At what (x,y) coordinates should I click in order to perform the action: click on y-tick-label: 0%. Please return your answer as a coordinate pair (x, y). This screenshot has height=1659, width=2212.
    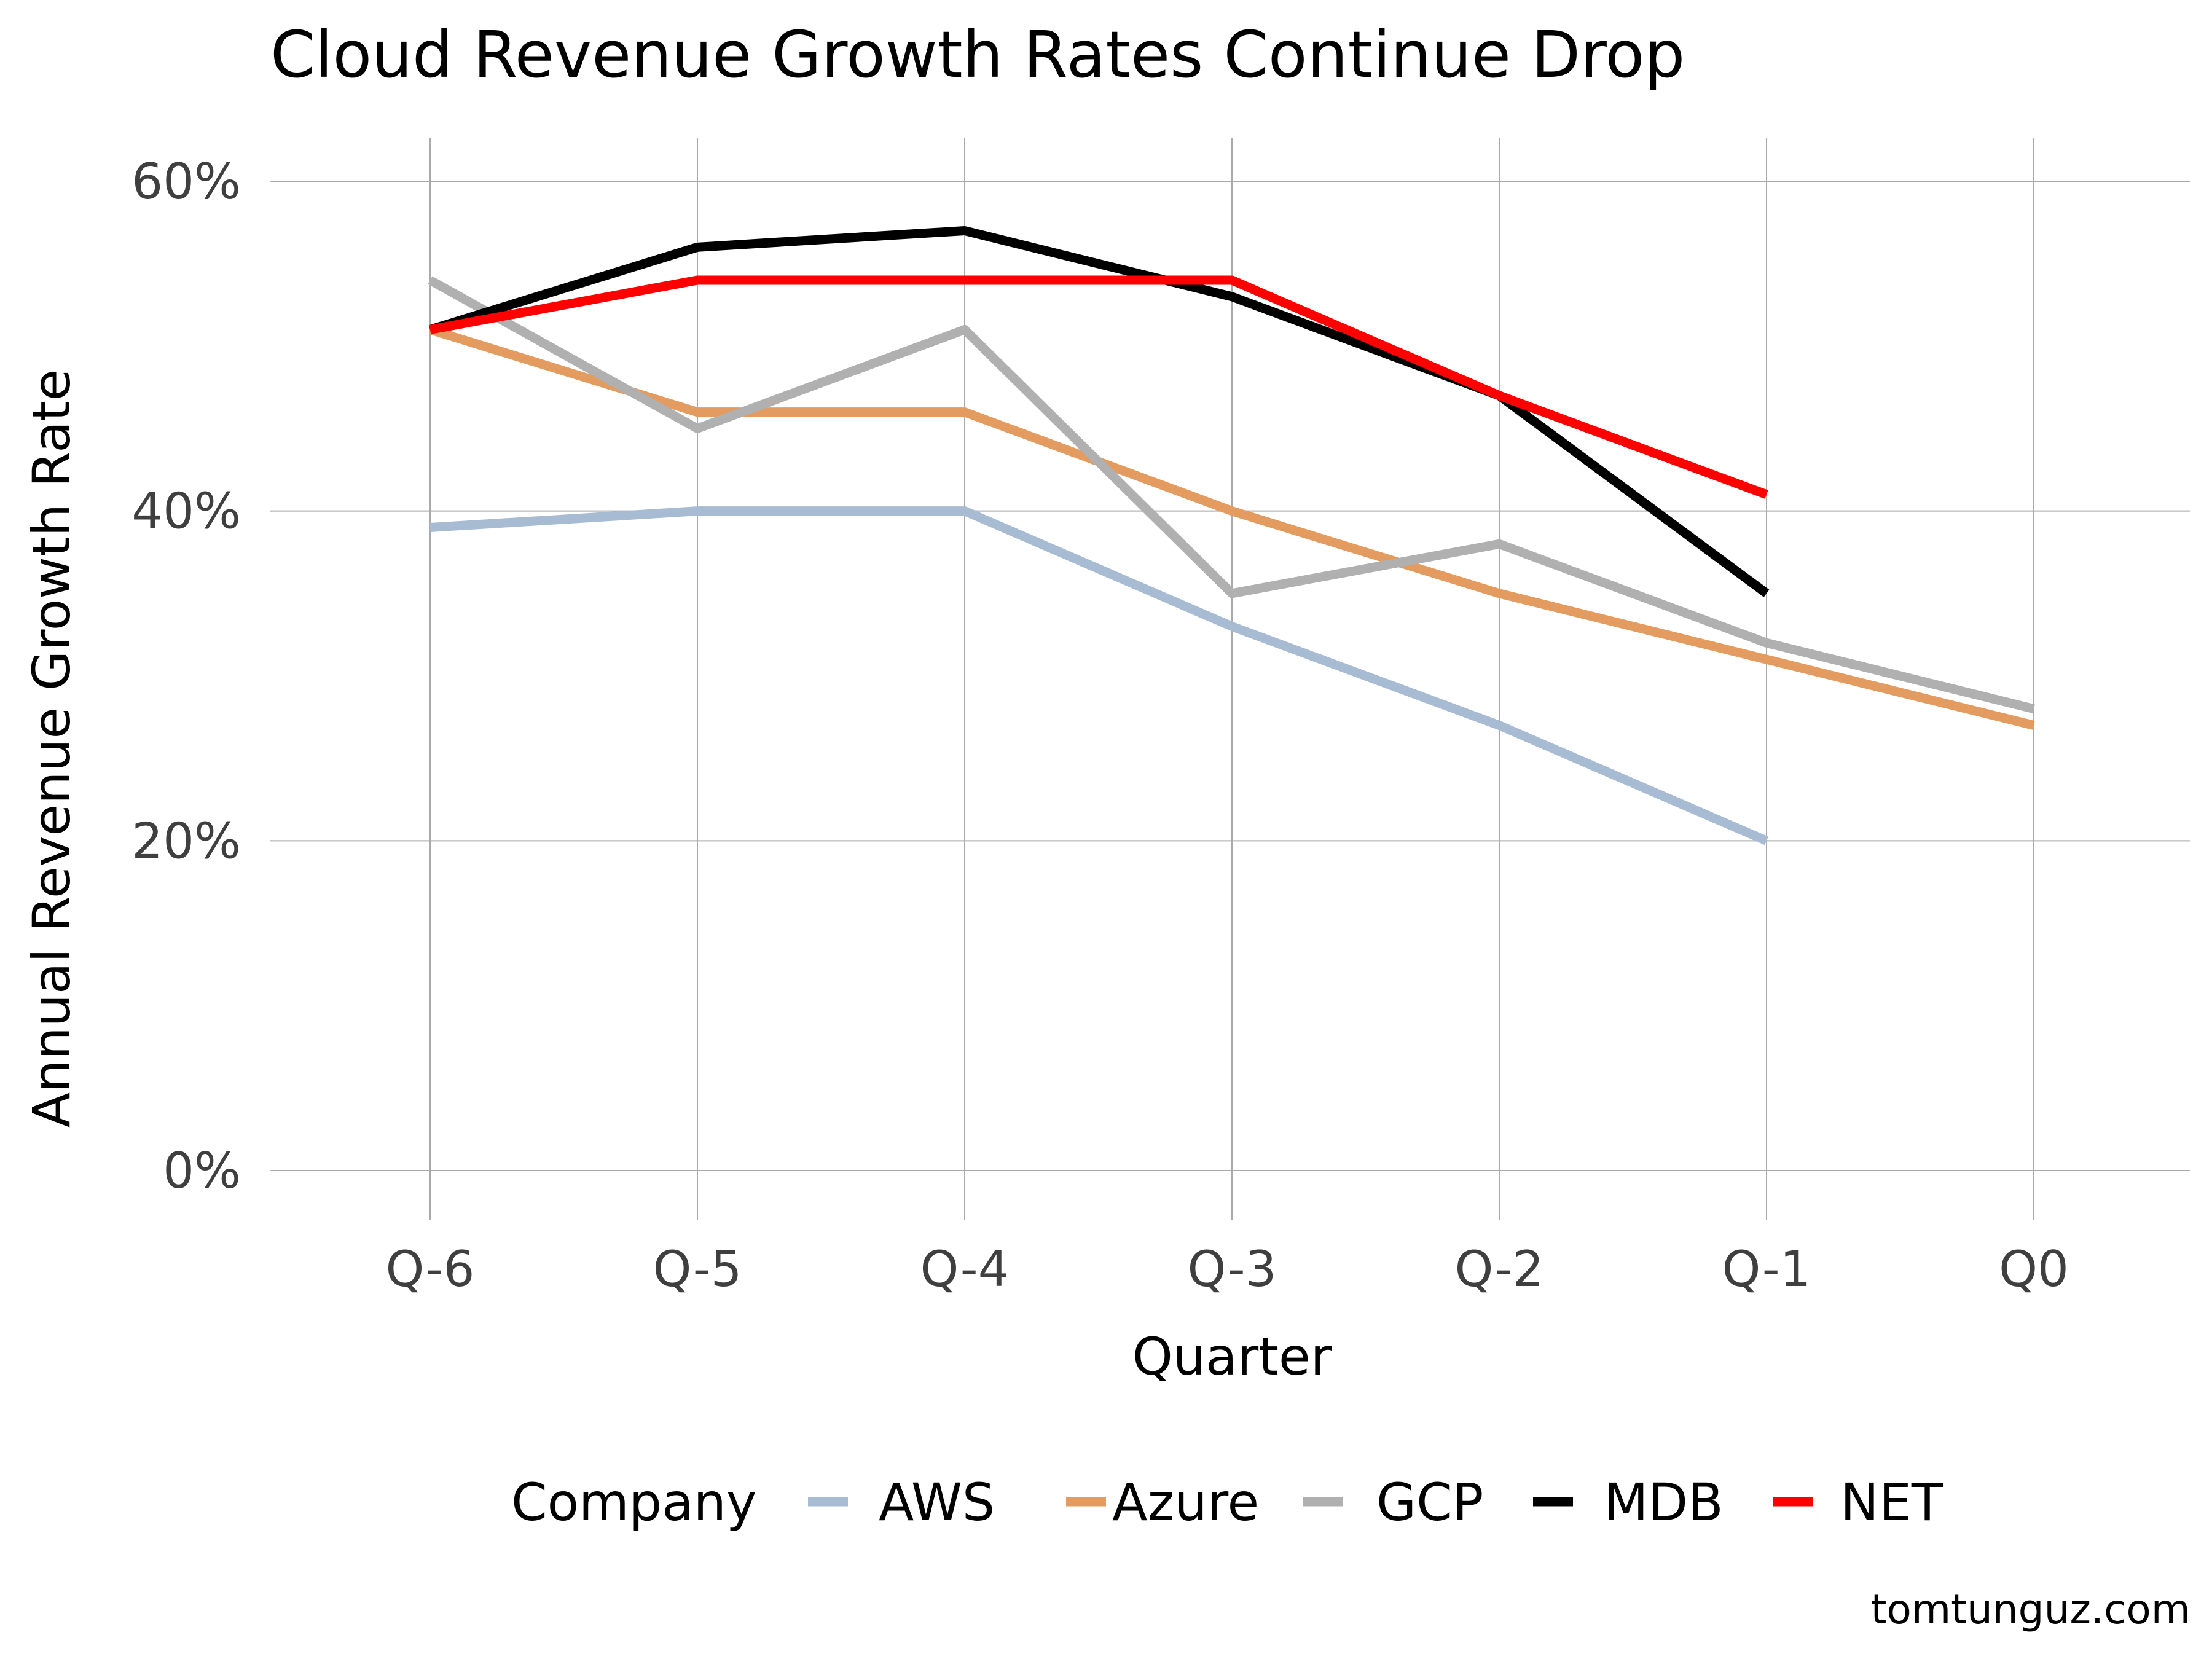
    Looking at the image, I should click on (202, 1170).